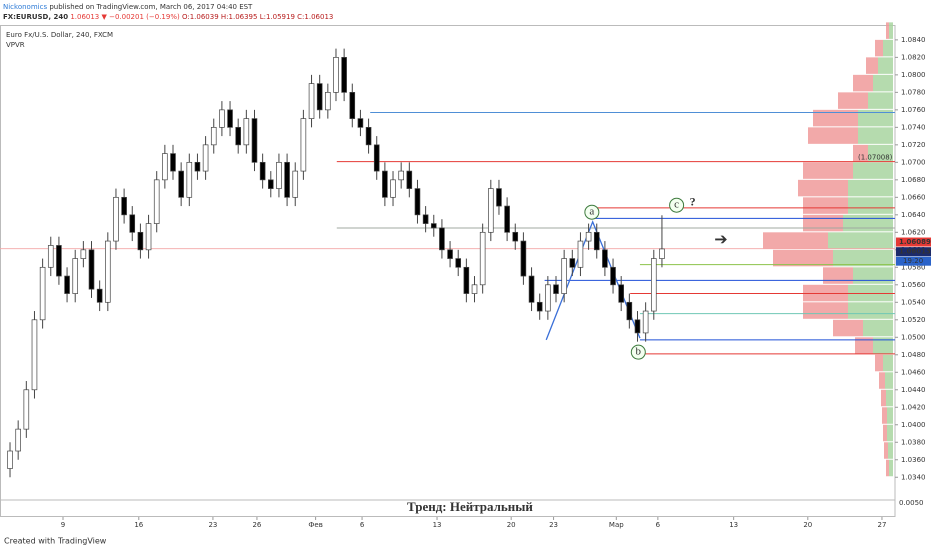 The height and width of the screenshot is (550, 932). What do you see at coordinates (25, 7) in the screenshot?
I see `author: Nickonomics` at bounding box center [25, 7].